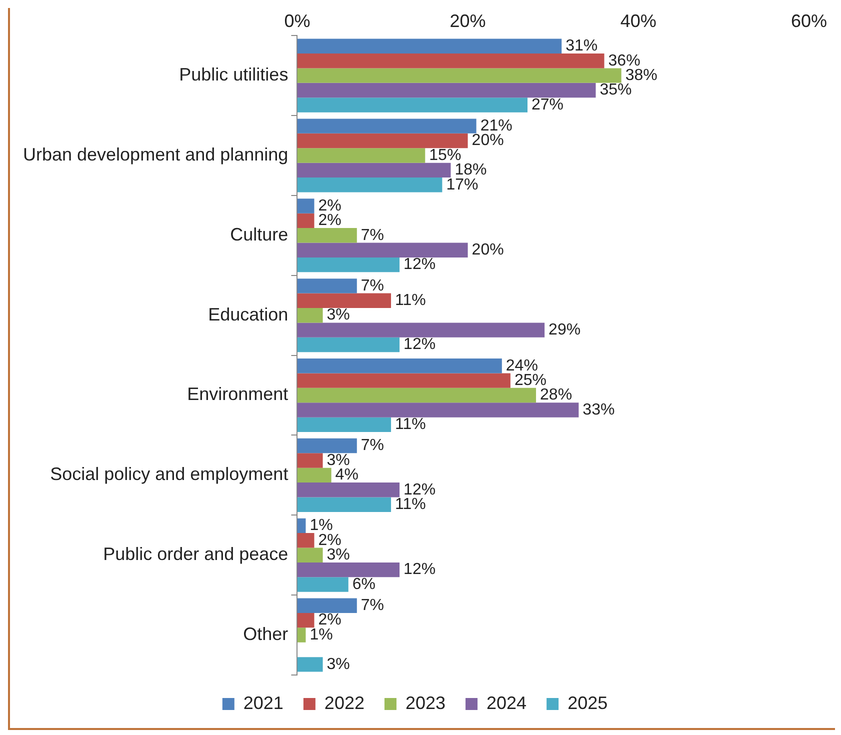 This screenshot has height=735, width=841. What do you see at coordinates (462, 185) in the screenshot?
I see `data-label: 17%` at bounding box center [462, 185].